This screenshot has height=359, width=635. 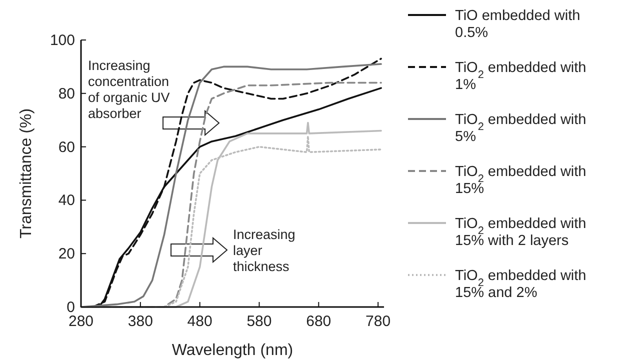 What do you see at coordinates (233, 350) in the screenshot?
I see `x-axis-title: Wavelength (nm)` at bounding box center [233, 350].